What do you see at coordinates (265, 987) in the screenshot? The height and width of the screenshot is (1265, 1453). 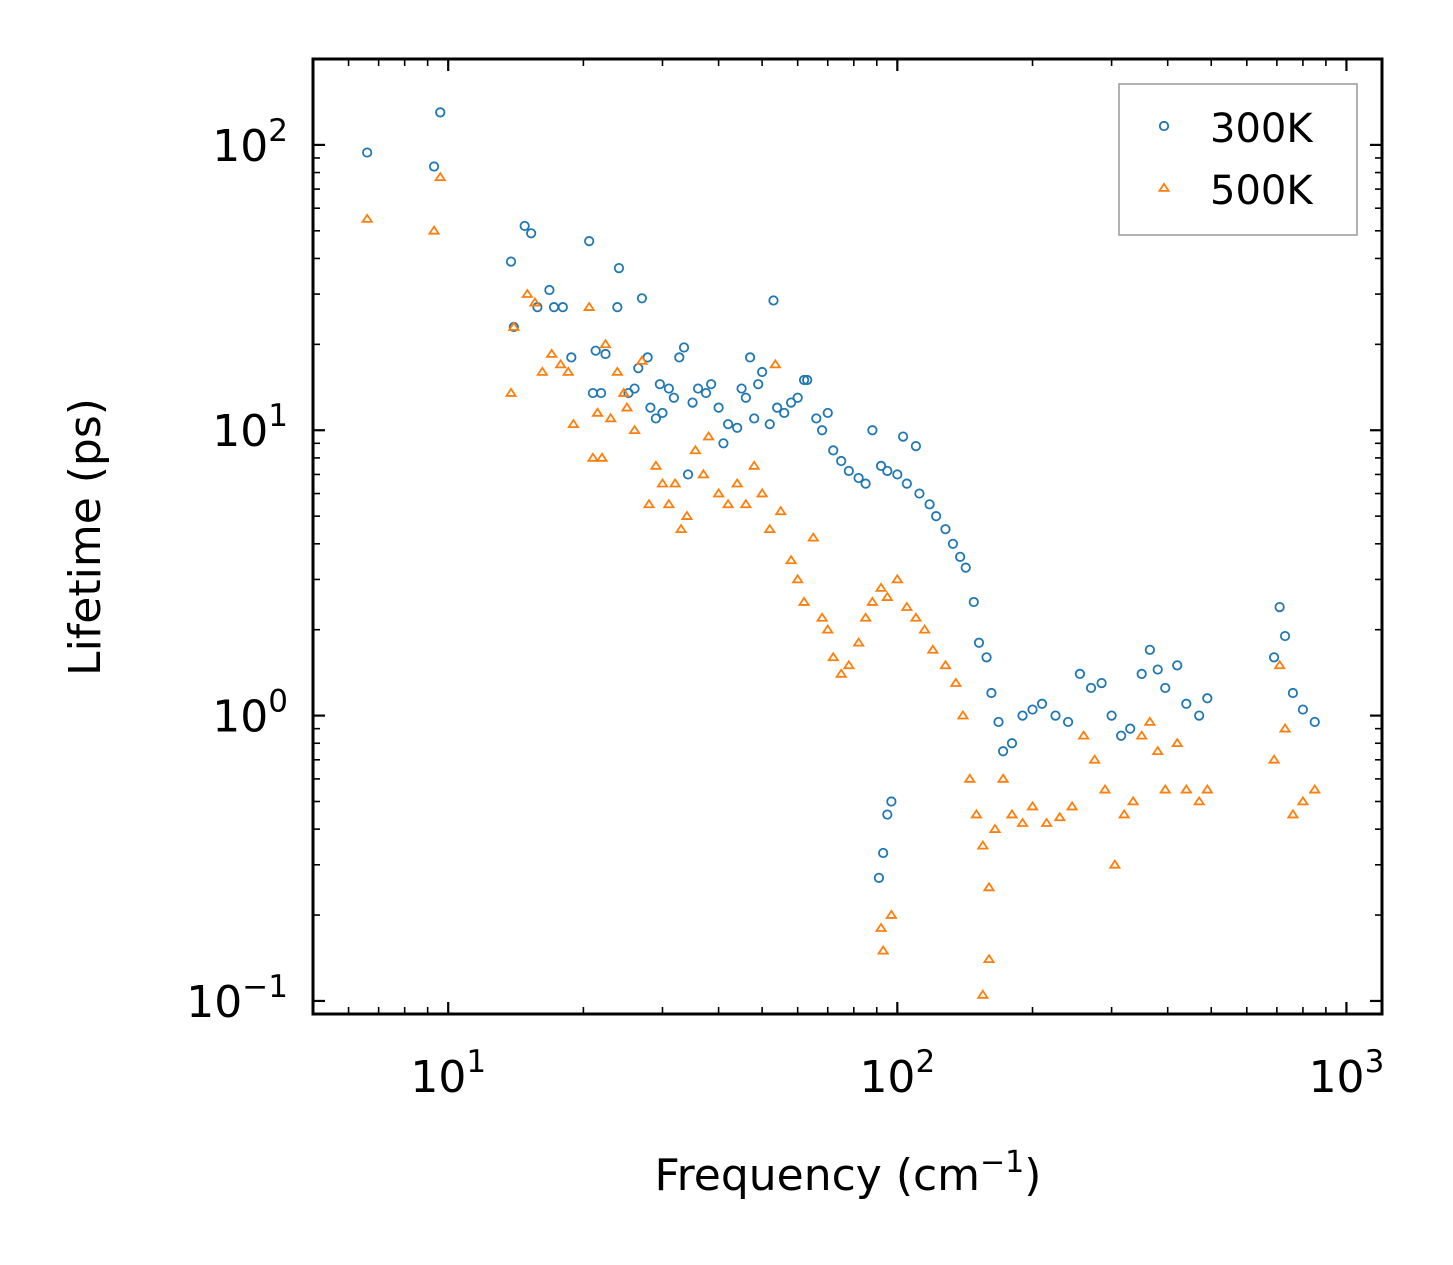 I see `y-tick-label-exponent: −1` at bounding box center [265, 987].